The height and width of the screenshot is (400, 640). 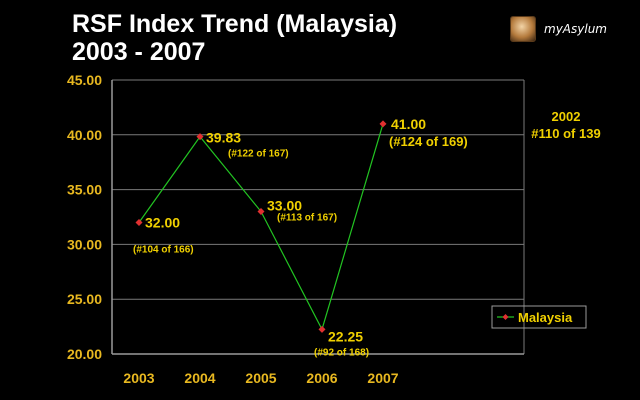 I want to click on rank-label: (#92 of 168), so click(x=341, y=352).